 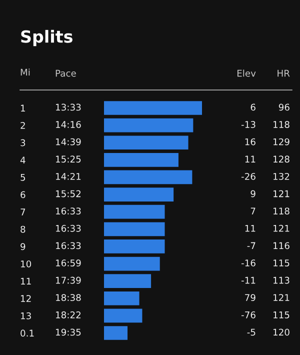 I want to click on text: 128, so click(x=282, y=159).